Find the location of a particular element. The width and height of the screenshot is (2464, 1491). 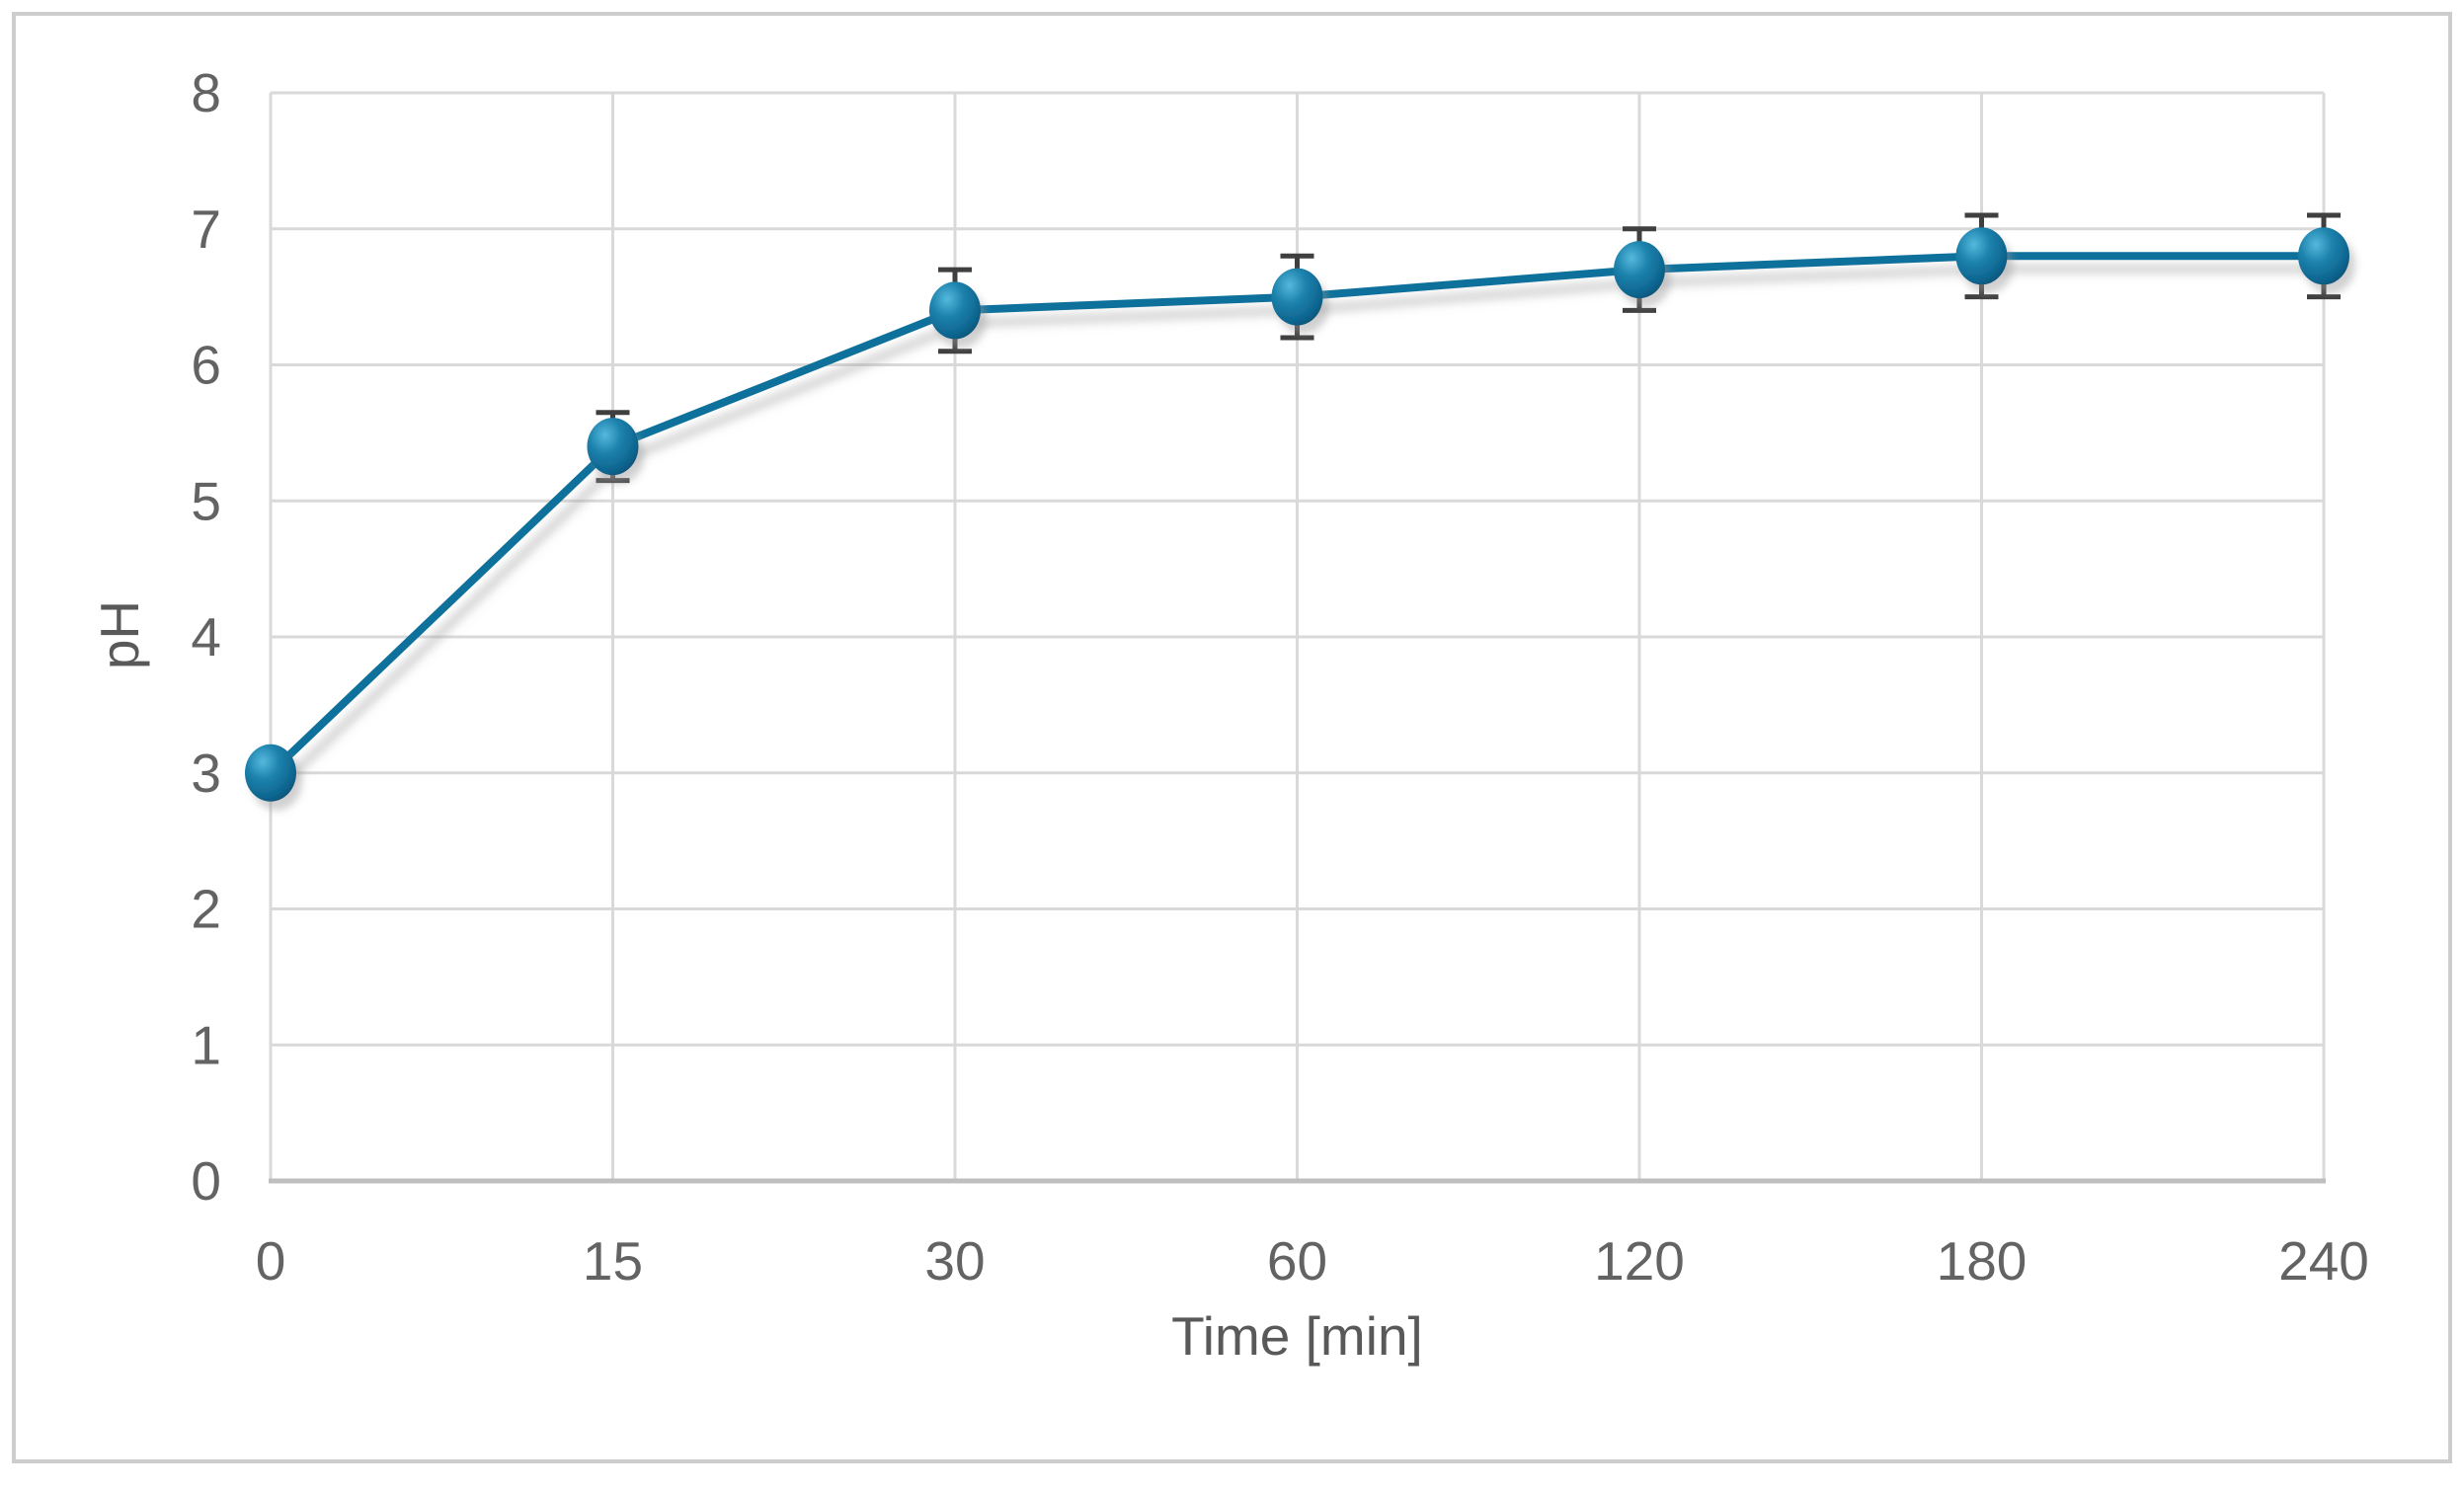

y-axis-title: pH is located at coordinates (119, 634).